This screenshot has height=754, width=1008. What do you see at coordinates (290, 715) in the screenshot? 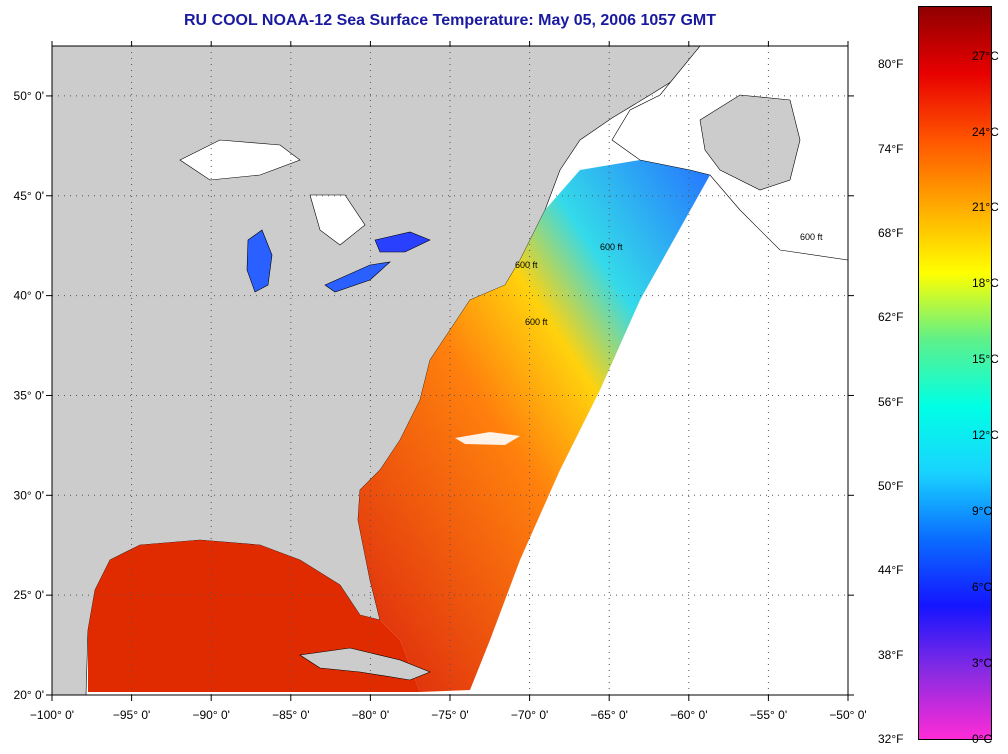
I see `lon-tick-label: −85° 0'` at bounding box center [290, 715].